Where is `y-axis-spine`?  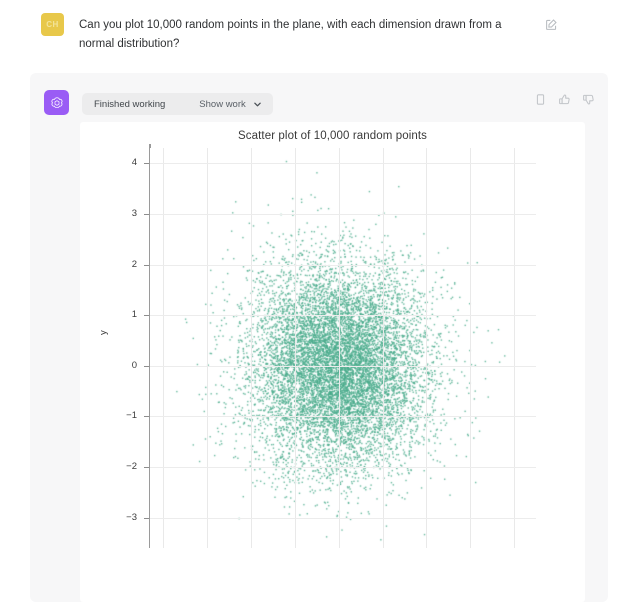
y-axis-spine is located at coordinates (150, 346).